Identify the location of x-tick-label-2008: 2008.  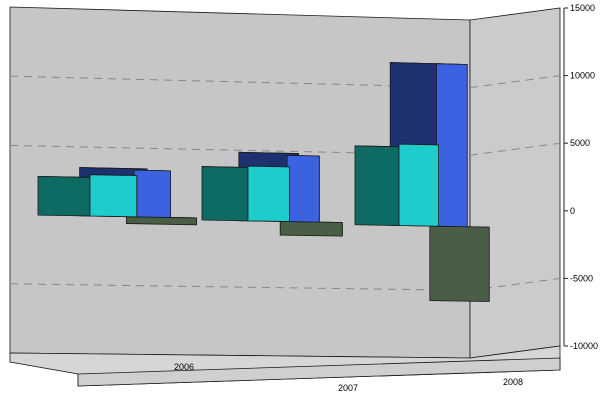
(513, 382).